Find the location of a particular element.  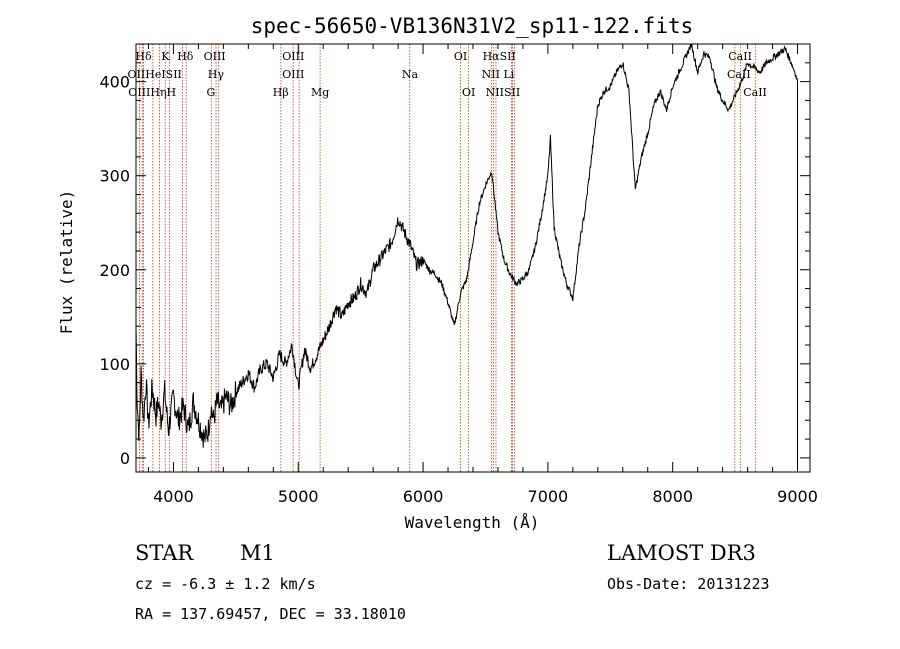

line-marker-label: G is located at coordinates (210, 92).